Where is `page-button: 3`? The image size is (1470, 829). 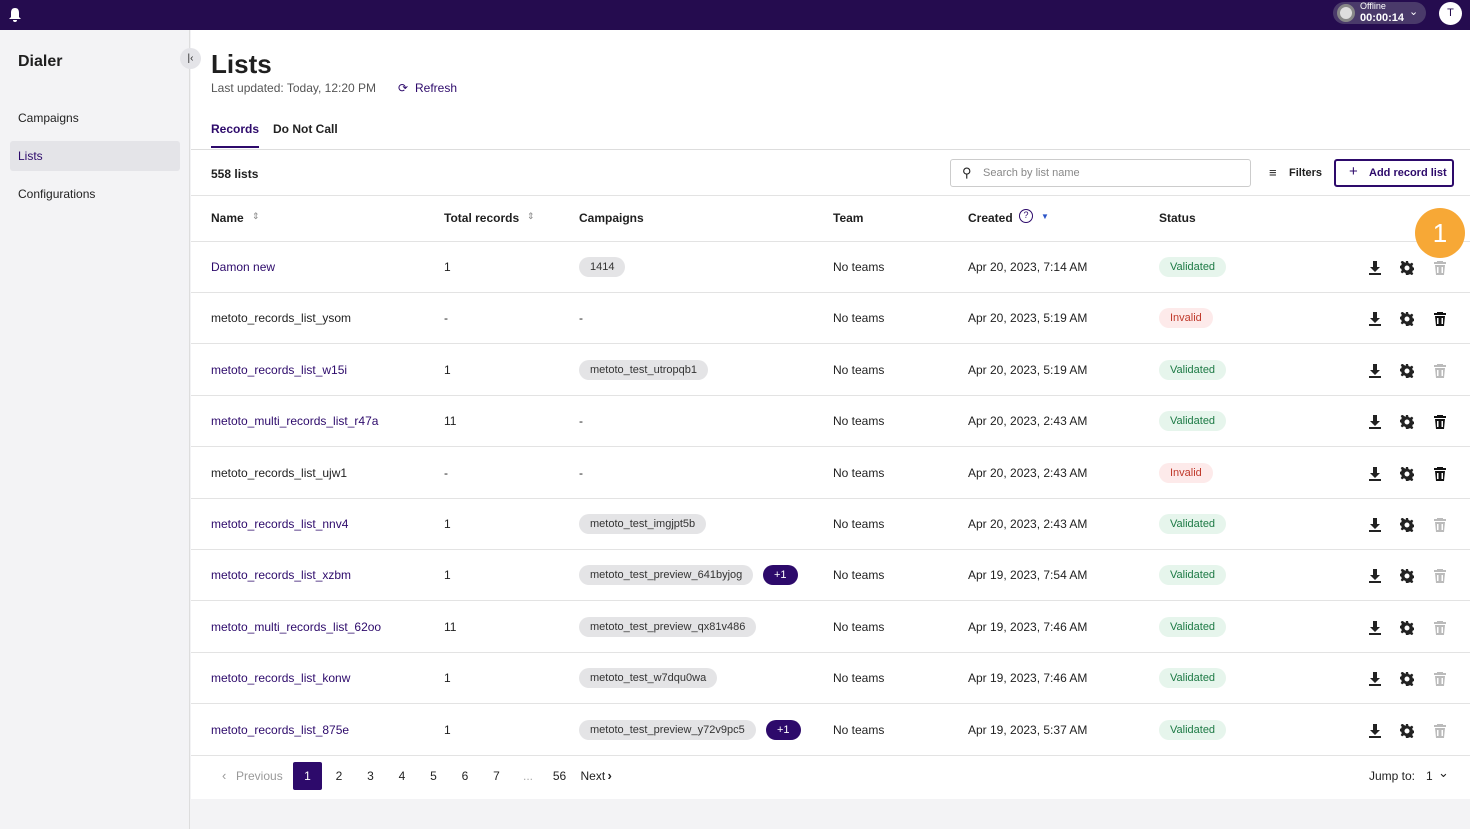 page-button: 3 is located at coordinates (370, 776).